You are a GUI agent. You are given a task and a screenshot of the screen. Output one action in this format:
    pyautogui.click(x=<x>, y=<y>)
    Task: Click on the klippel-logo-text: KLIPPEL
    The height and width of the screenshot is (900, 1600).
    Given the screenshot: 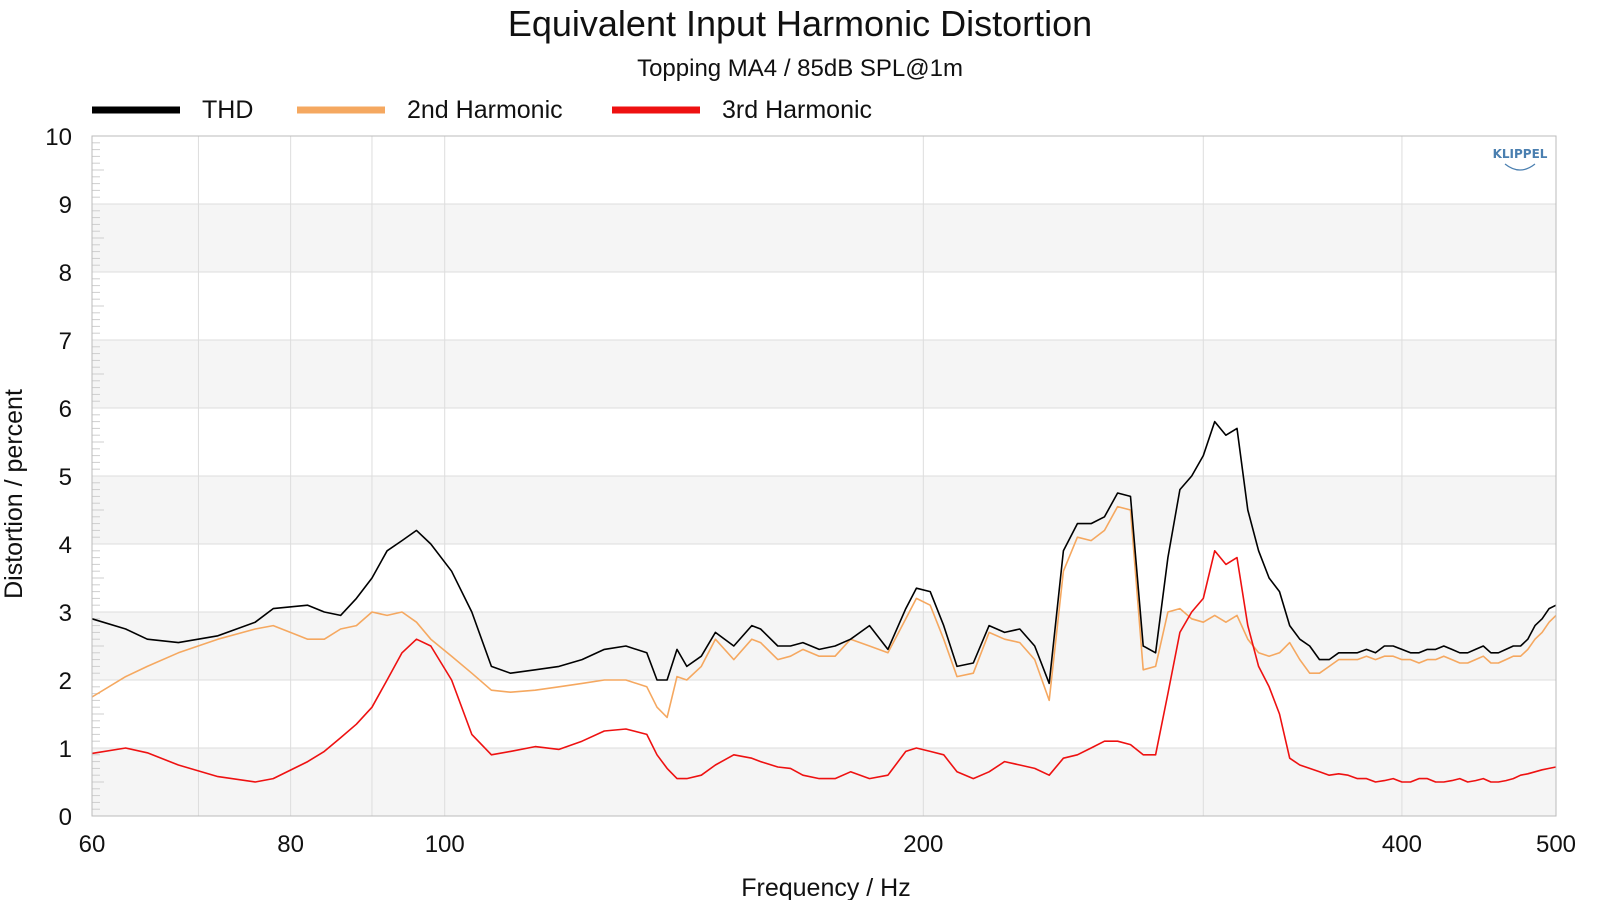 What is the action you would take?
    pyautogui.click(x=1520, y=154)
    